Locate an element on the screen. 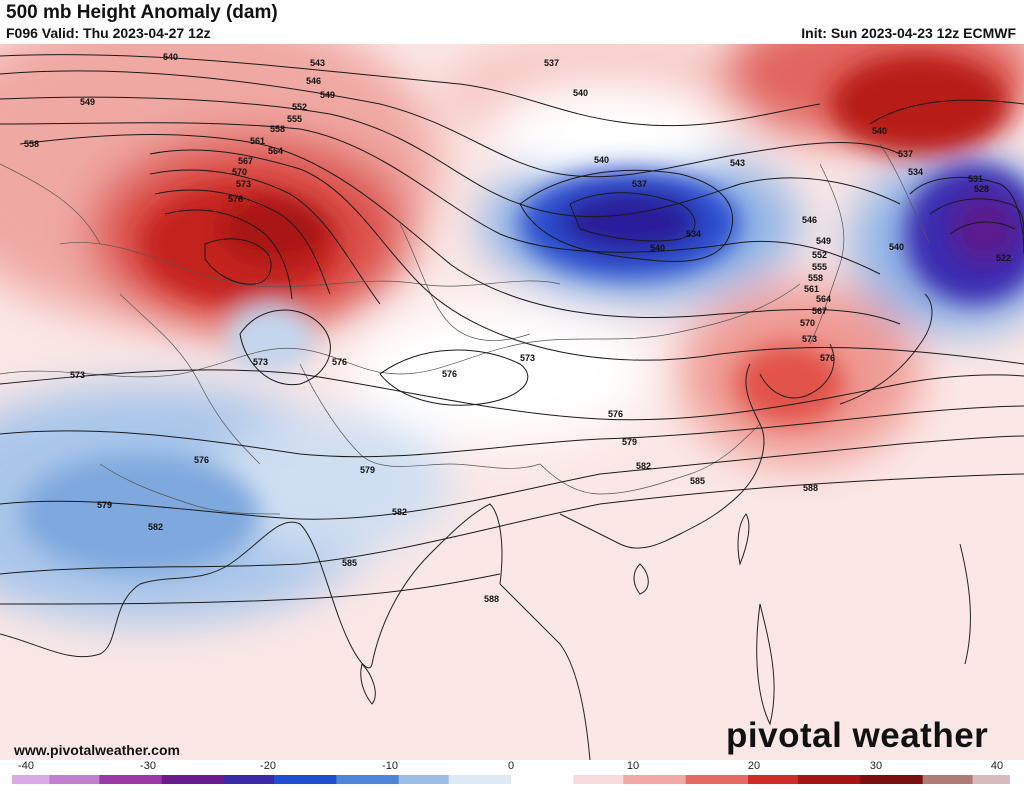  contour-label: 582 is located at coordinates (399, 512).